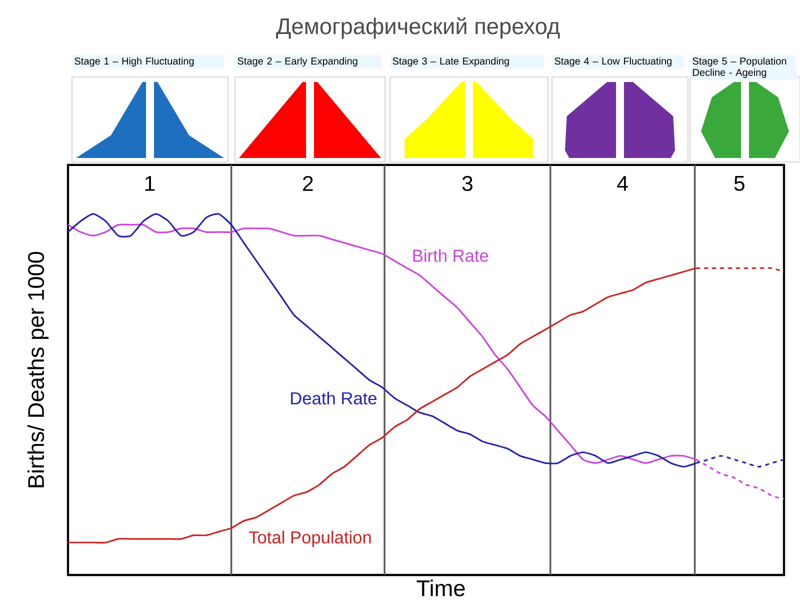 Image resolution: width=800 pixels, height=601 pixels. I want to click on chart-title: Демографический переход, so click(418, 28).